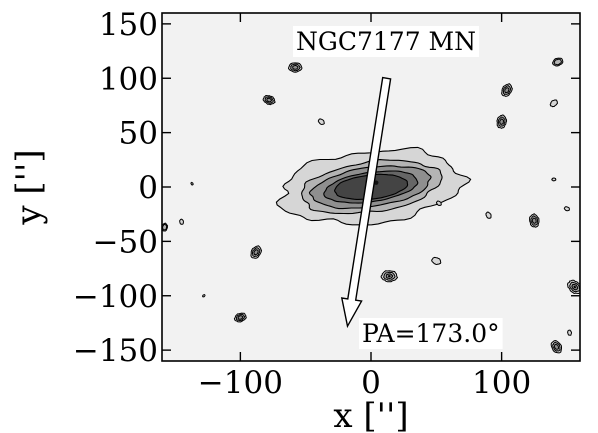 This screenshot has width=598, height=433. Describe the element at coordinates (138, 134) in the screenshot. I see `y-tick-label: 50` at that location.